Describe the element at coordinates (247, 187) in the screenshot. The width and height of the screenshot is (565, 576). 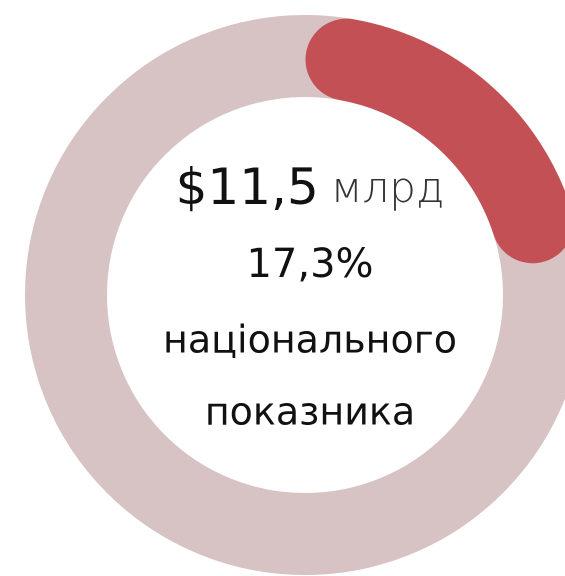
I see `amount: $11,5` at that location.